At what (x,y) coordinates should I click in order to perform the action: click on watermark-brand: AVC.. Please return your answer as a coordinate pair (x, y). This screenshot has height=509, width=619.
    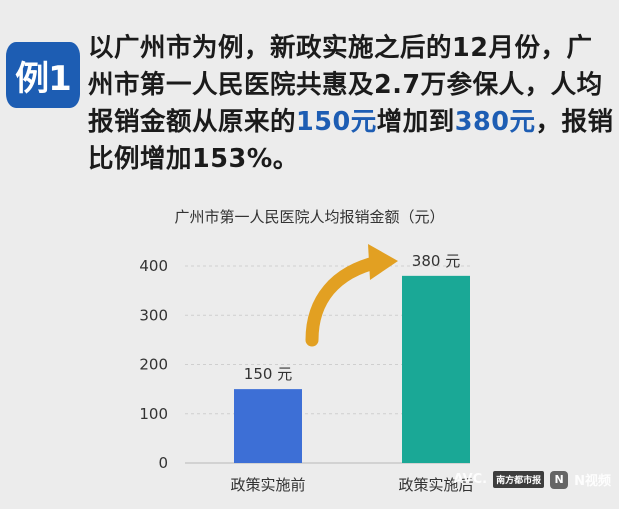
    Looking at the image, I should click on (470, 479).